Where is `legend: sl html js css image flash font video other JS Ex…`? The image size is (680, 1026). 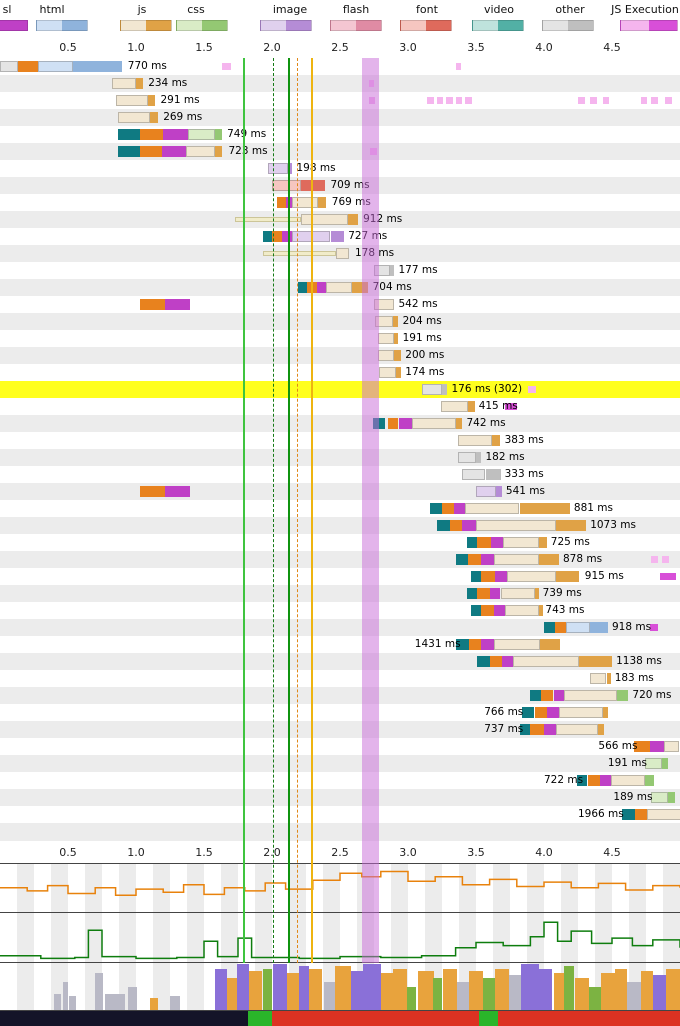 legend: sl html js css image flash font video other JS Ex… is located at coordinates (340, 17).